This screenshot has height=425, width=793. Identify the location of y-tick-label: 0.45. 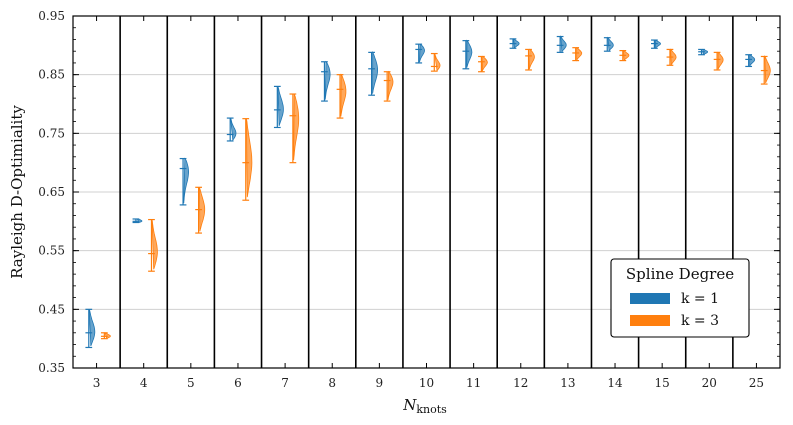
(51, 309).